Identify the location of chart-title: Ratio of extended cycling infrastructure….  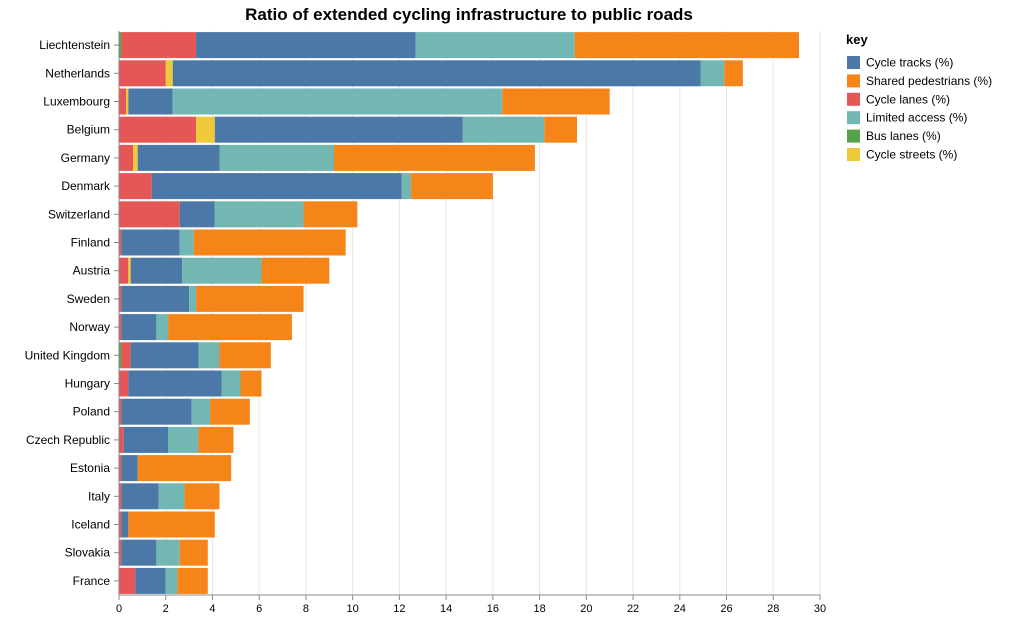
(469, 14).